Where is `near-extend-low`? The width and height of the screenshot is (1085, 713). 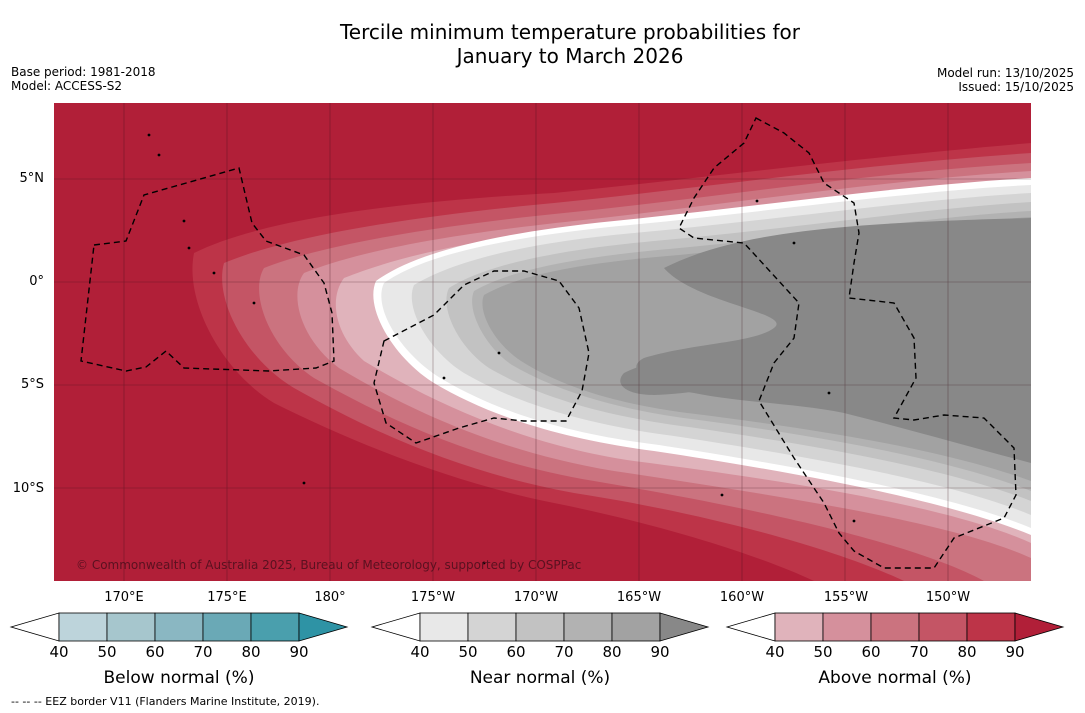
near-extend-low is located at coordinates (395, 627).